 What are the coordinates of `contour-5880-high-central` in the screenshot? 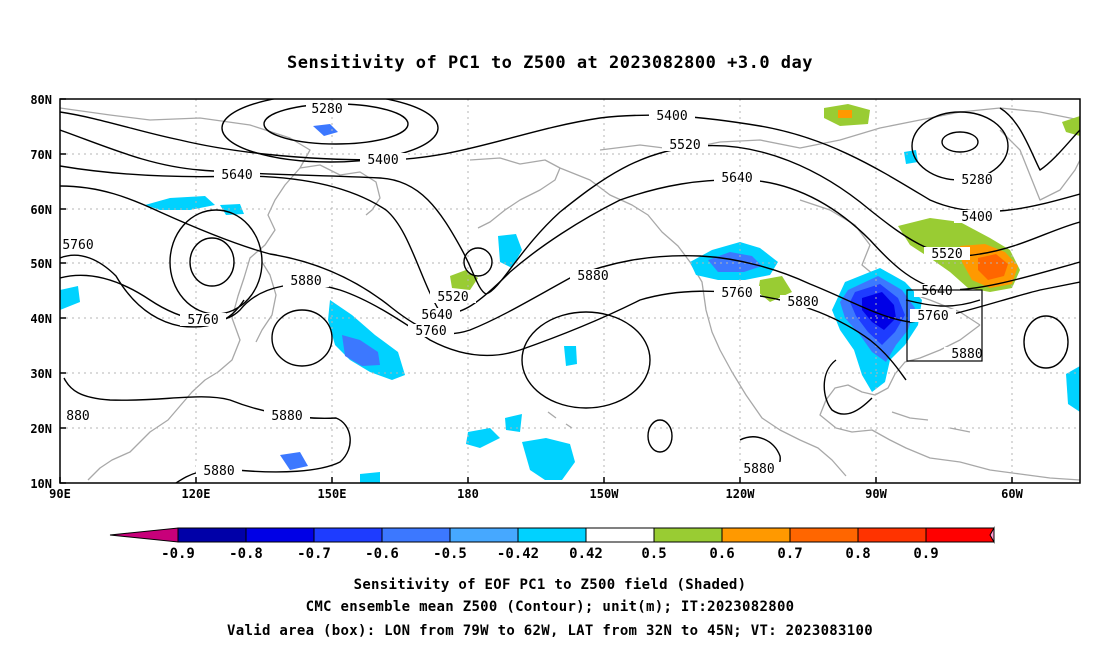 It's located at (586, 360).